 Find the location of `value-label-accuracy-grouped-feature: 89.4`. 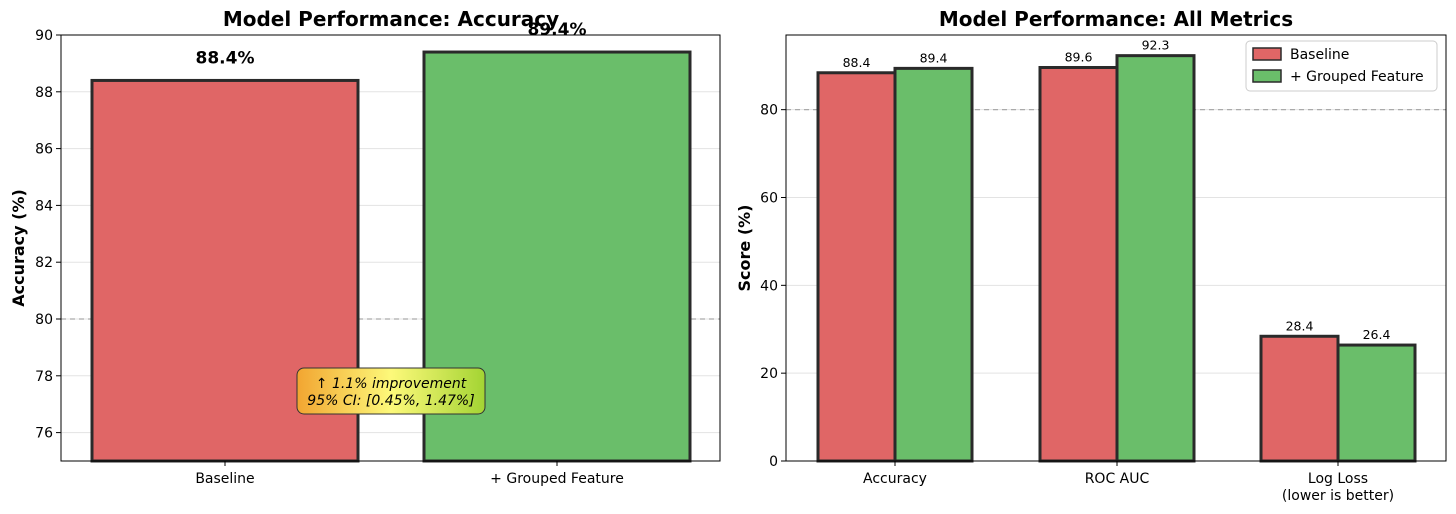

value-label-accuracy-grouped-feature: 89.4 is located at coordinates (934, 57).